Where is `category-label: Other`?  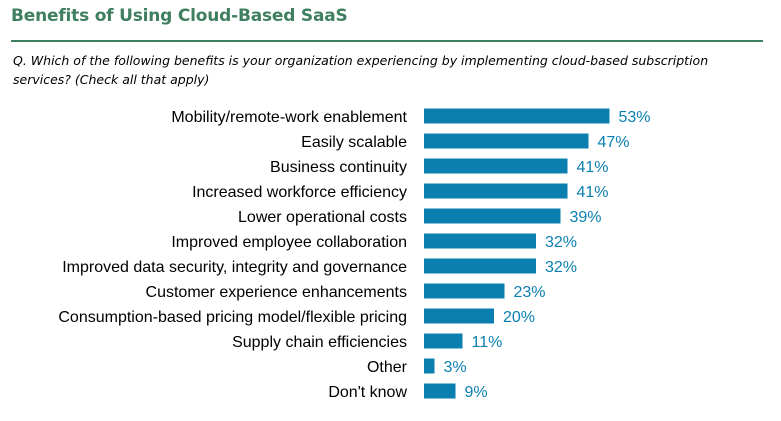 category-label: Other is located at coordinates (387, 367).